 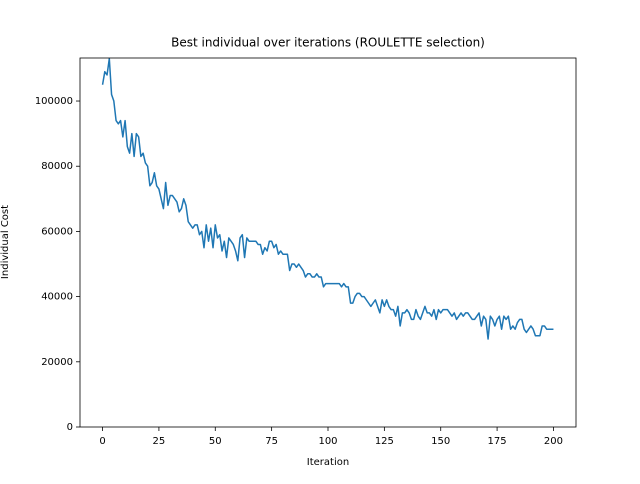 I want to click on x-tick-label: 25, so click(x=159, y=441).